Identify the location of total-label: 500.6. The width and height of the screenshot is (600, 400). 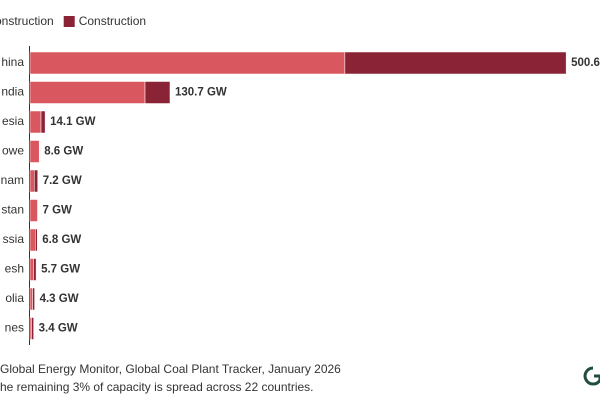
(585, 63).